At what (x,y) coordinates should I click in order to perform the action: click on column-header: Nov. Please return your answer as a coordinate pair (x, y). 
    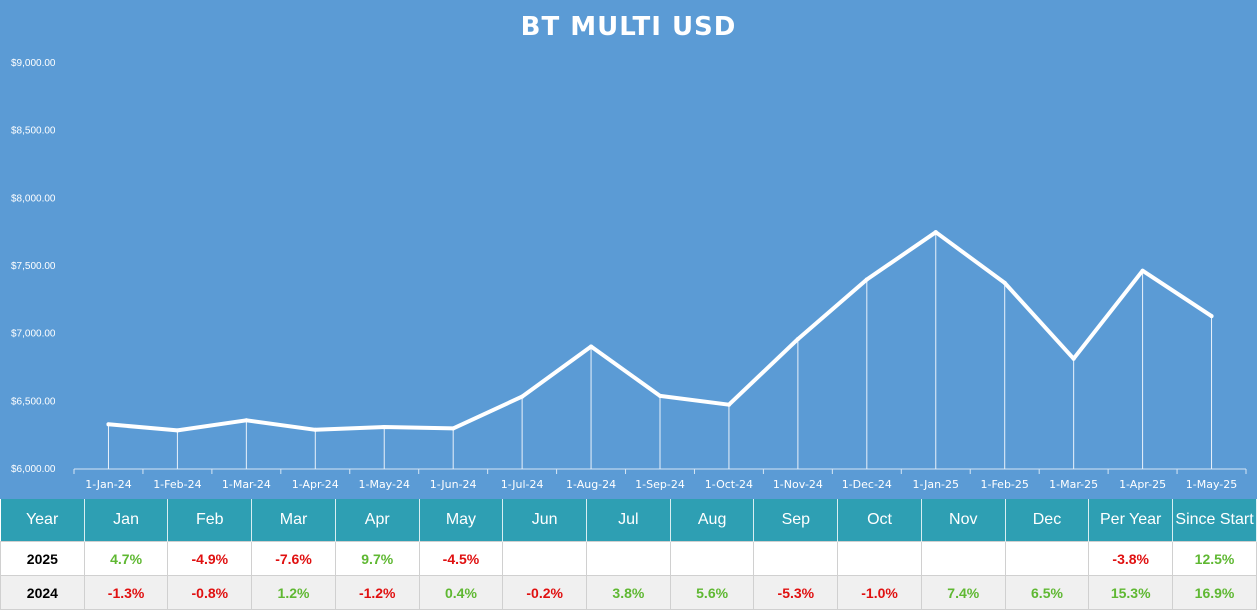
    Looking at the image, I should click on (963, 520).